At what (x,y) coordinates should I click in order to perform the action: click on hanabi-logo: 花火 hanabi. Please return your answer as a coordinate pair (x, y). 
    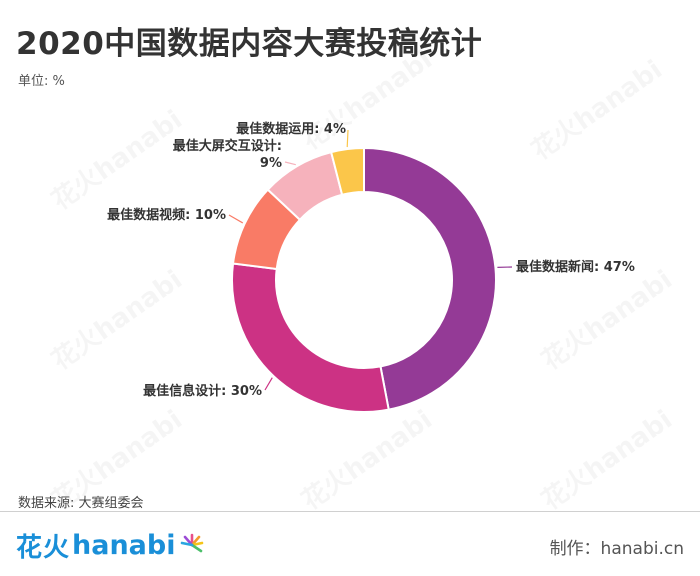
    Looking at the image, I should click on (110, 545).